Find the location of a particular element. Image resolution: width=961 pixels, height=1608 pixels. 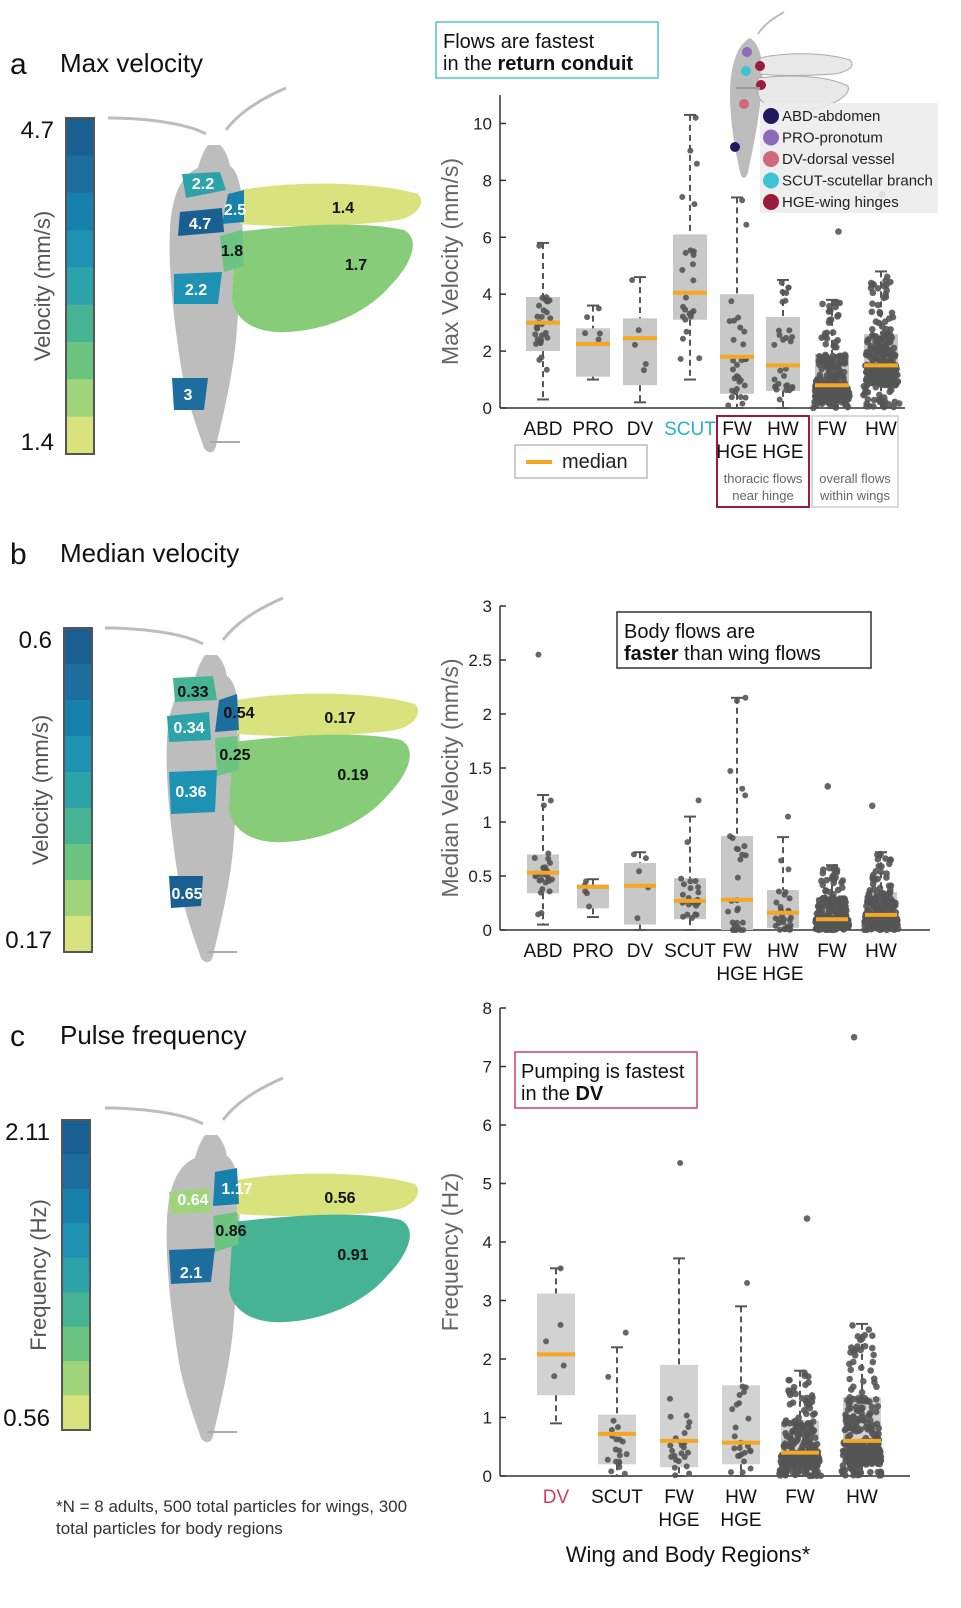

box-iqr is located at coordinates (690, 277).